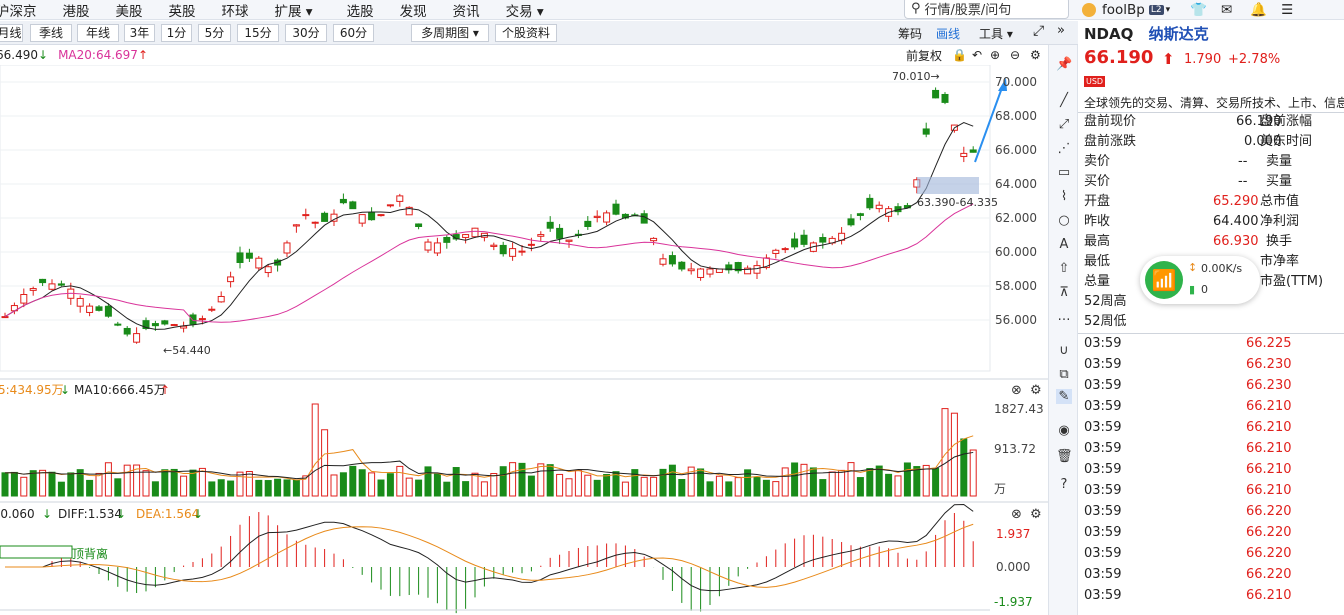 The height and width of the screenshot is (615, 1344). What do you see at coordinates (98, 33) in the screenshot?
I see `period-button: 年线` at bounding box center [98, 33].